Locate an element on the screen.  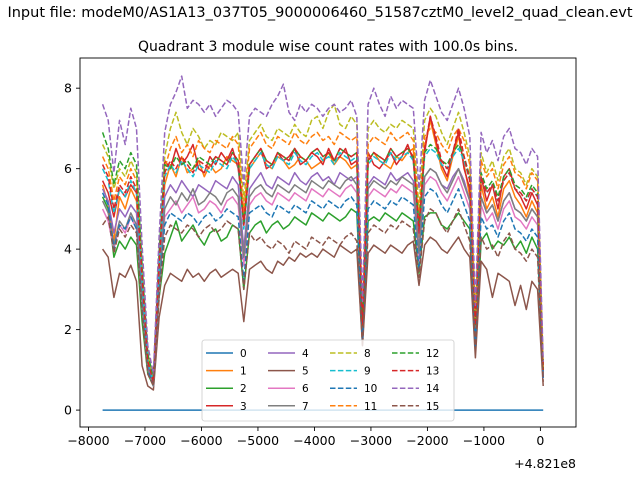
legend-item-13: 13 is located at coordinates (415, 372).